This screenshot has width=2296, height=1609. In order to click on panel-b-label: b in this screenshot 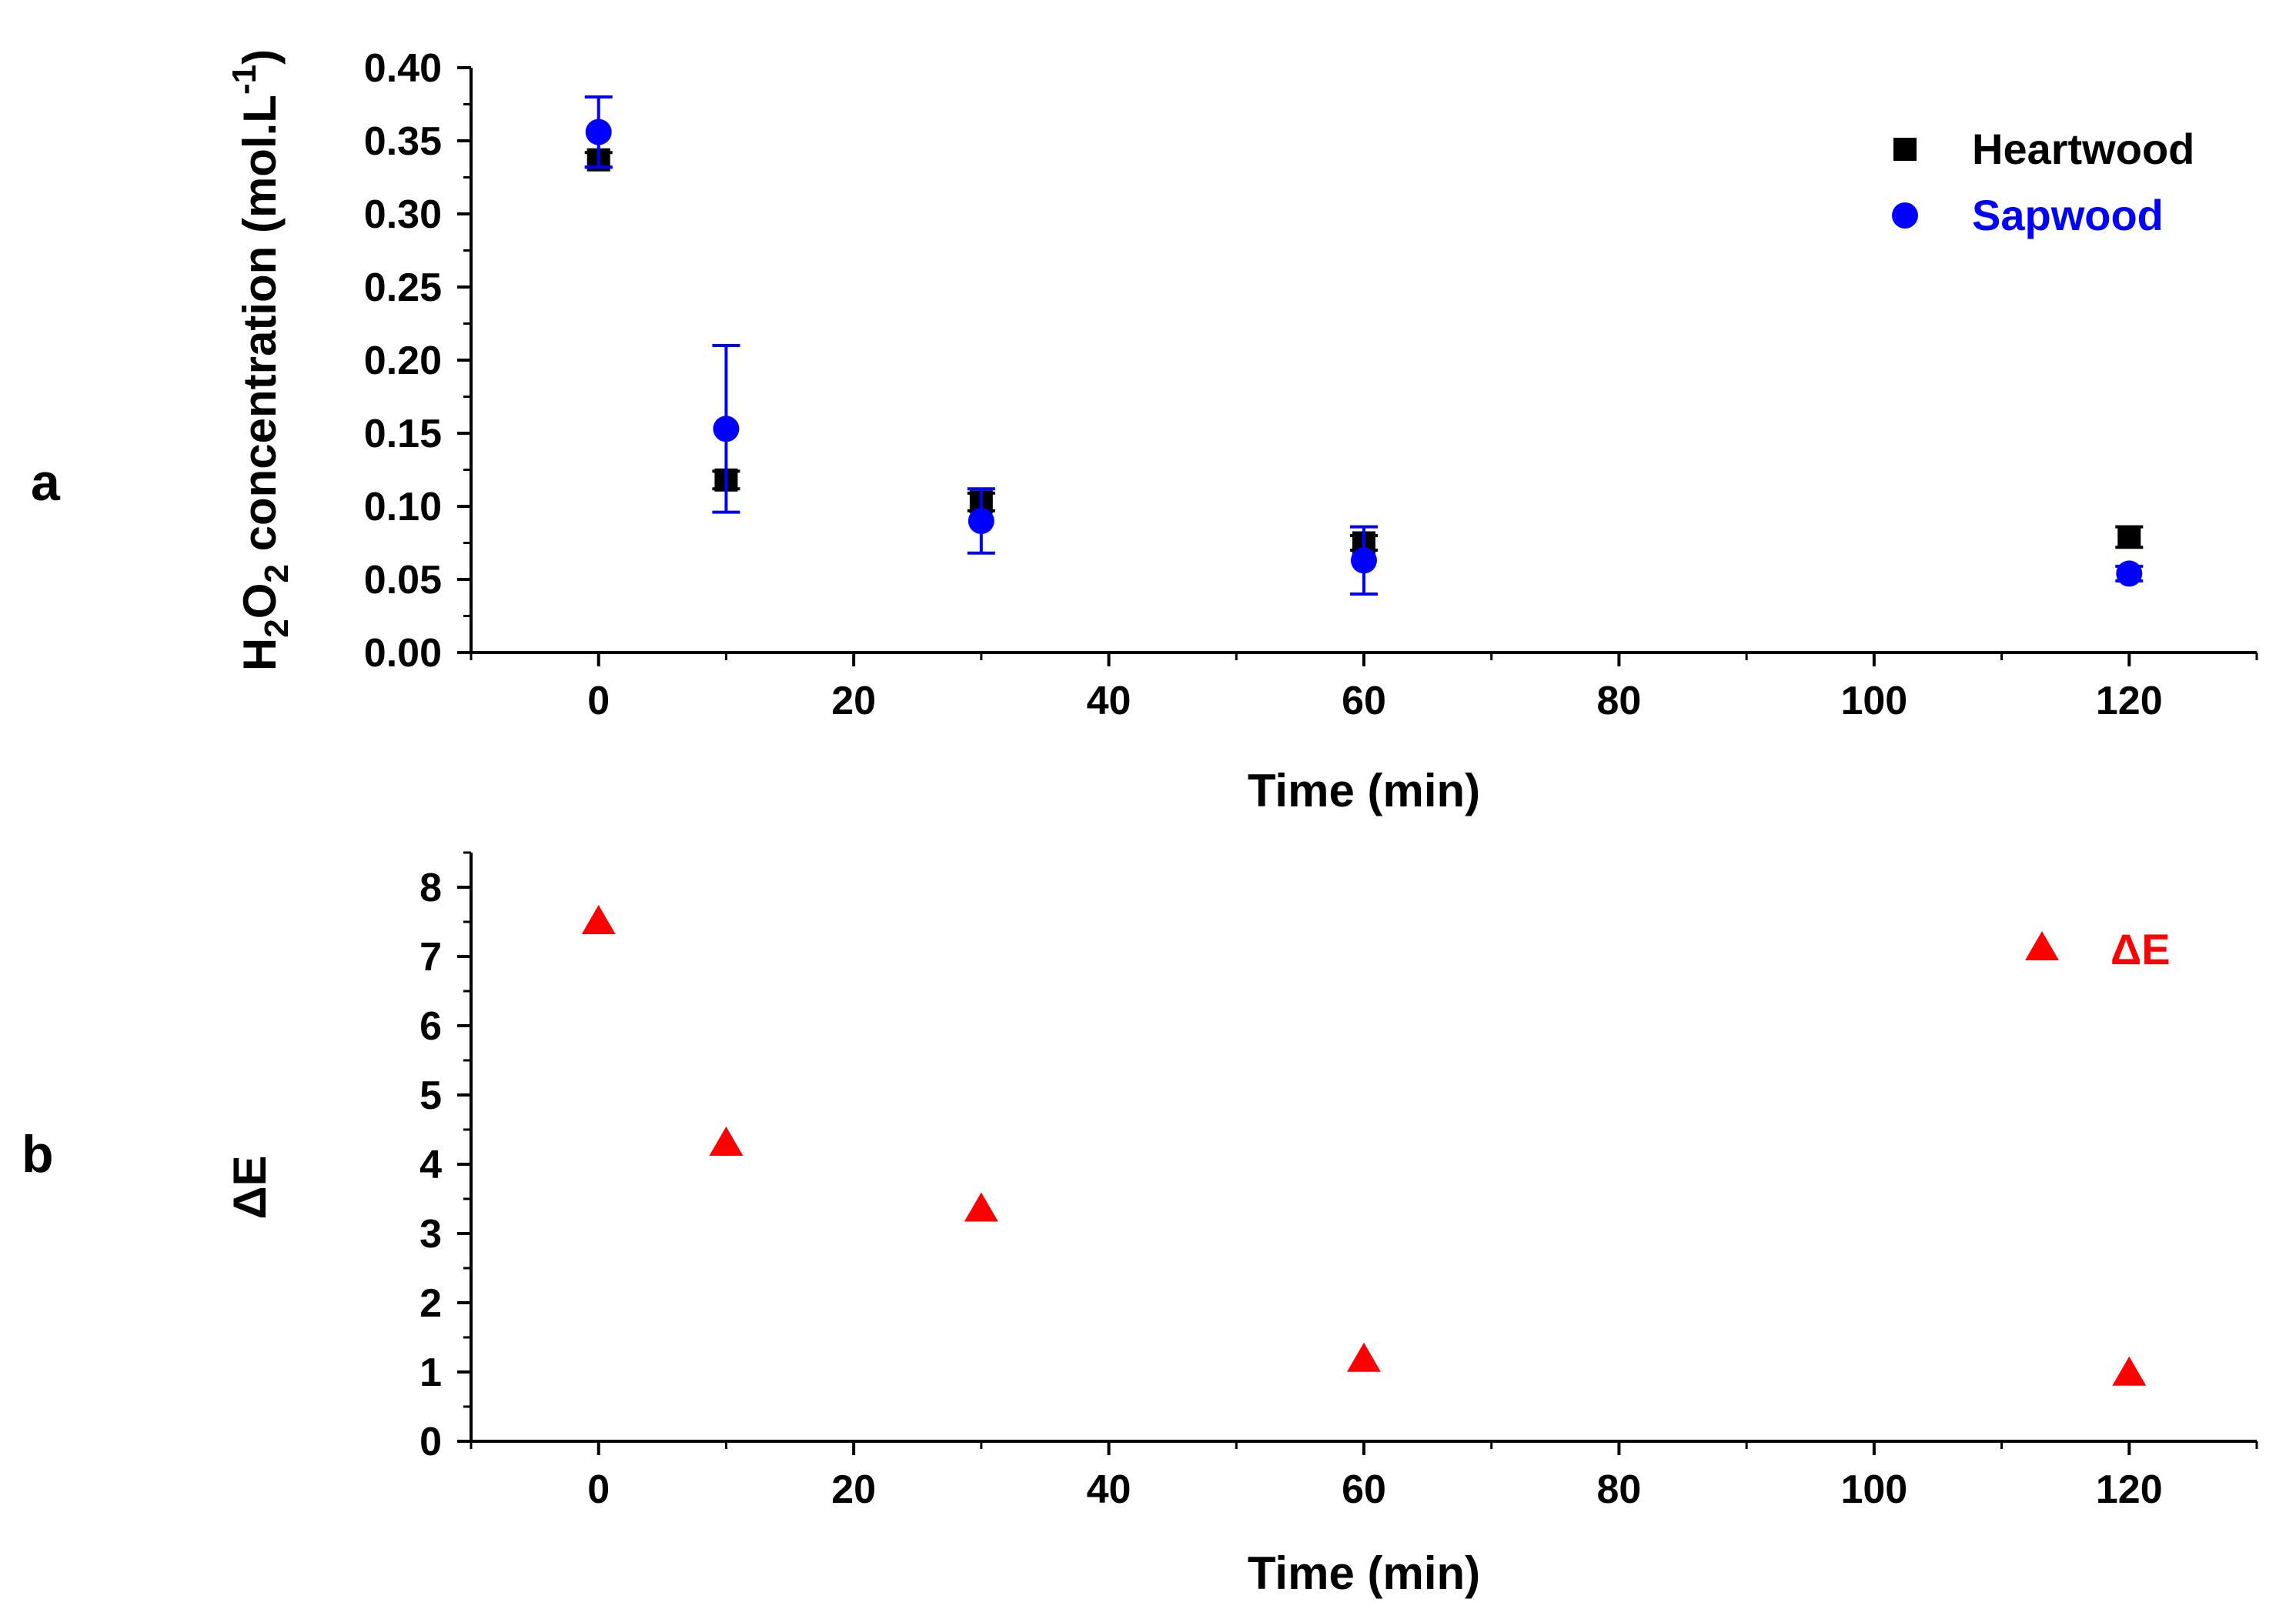, I will do `click(38, 1154)`.